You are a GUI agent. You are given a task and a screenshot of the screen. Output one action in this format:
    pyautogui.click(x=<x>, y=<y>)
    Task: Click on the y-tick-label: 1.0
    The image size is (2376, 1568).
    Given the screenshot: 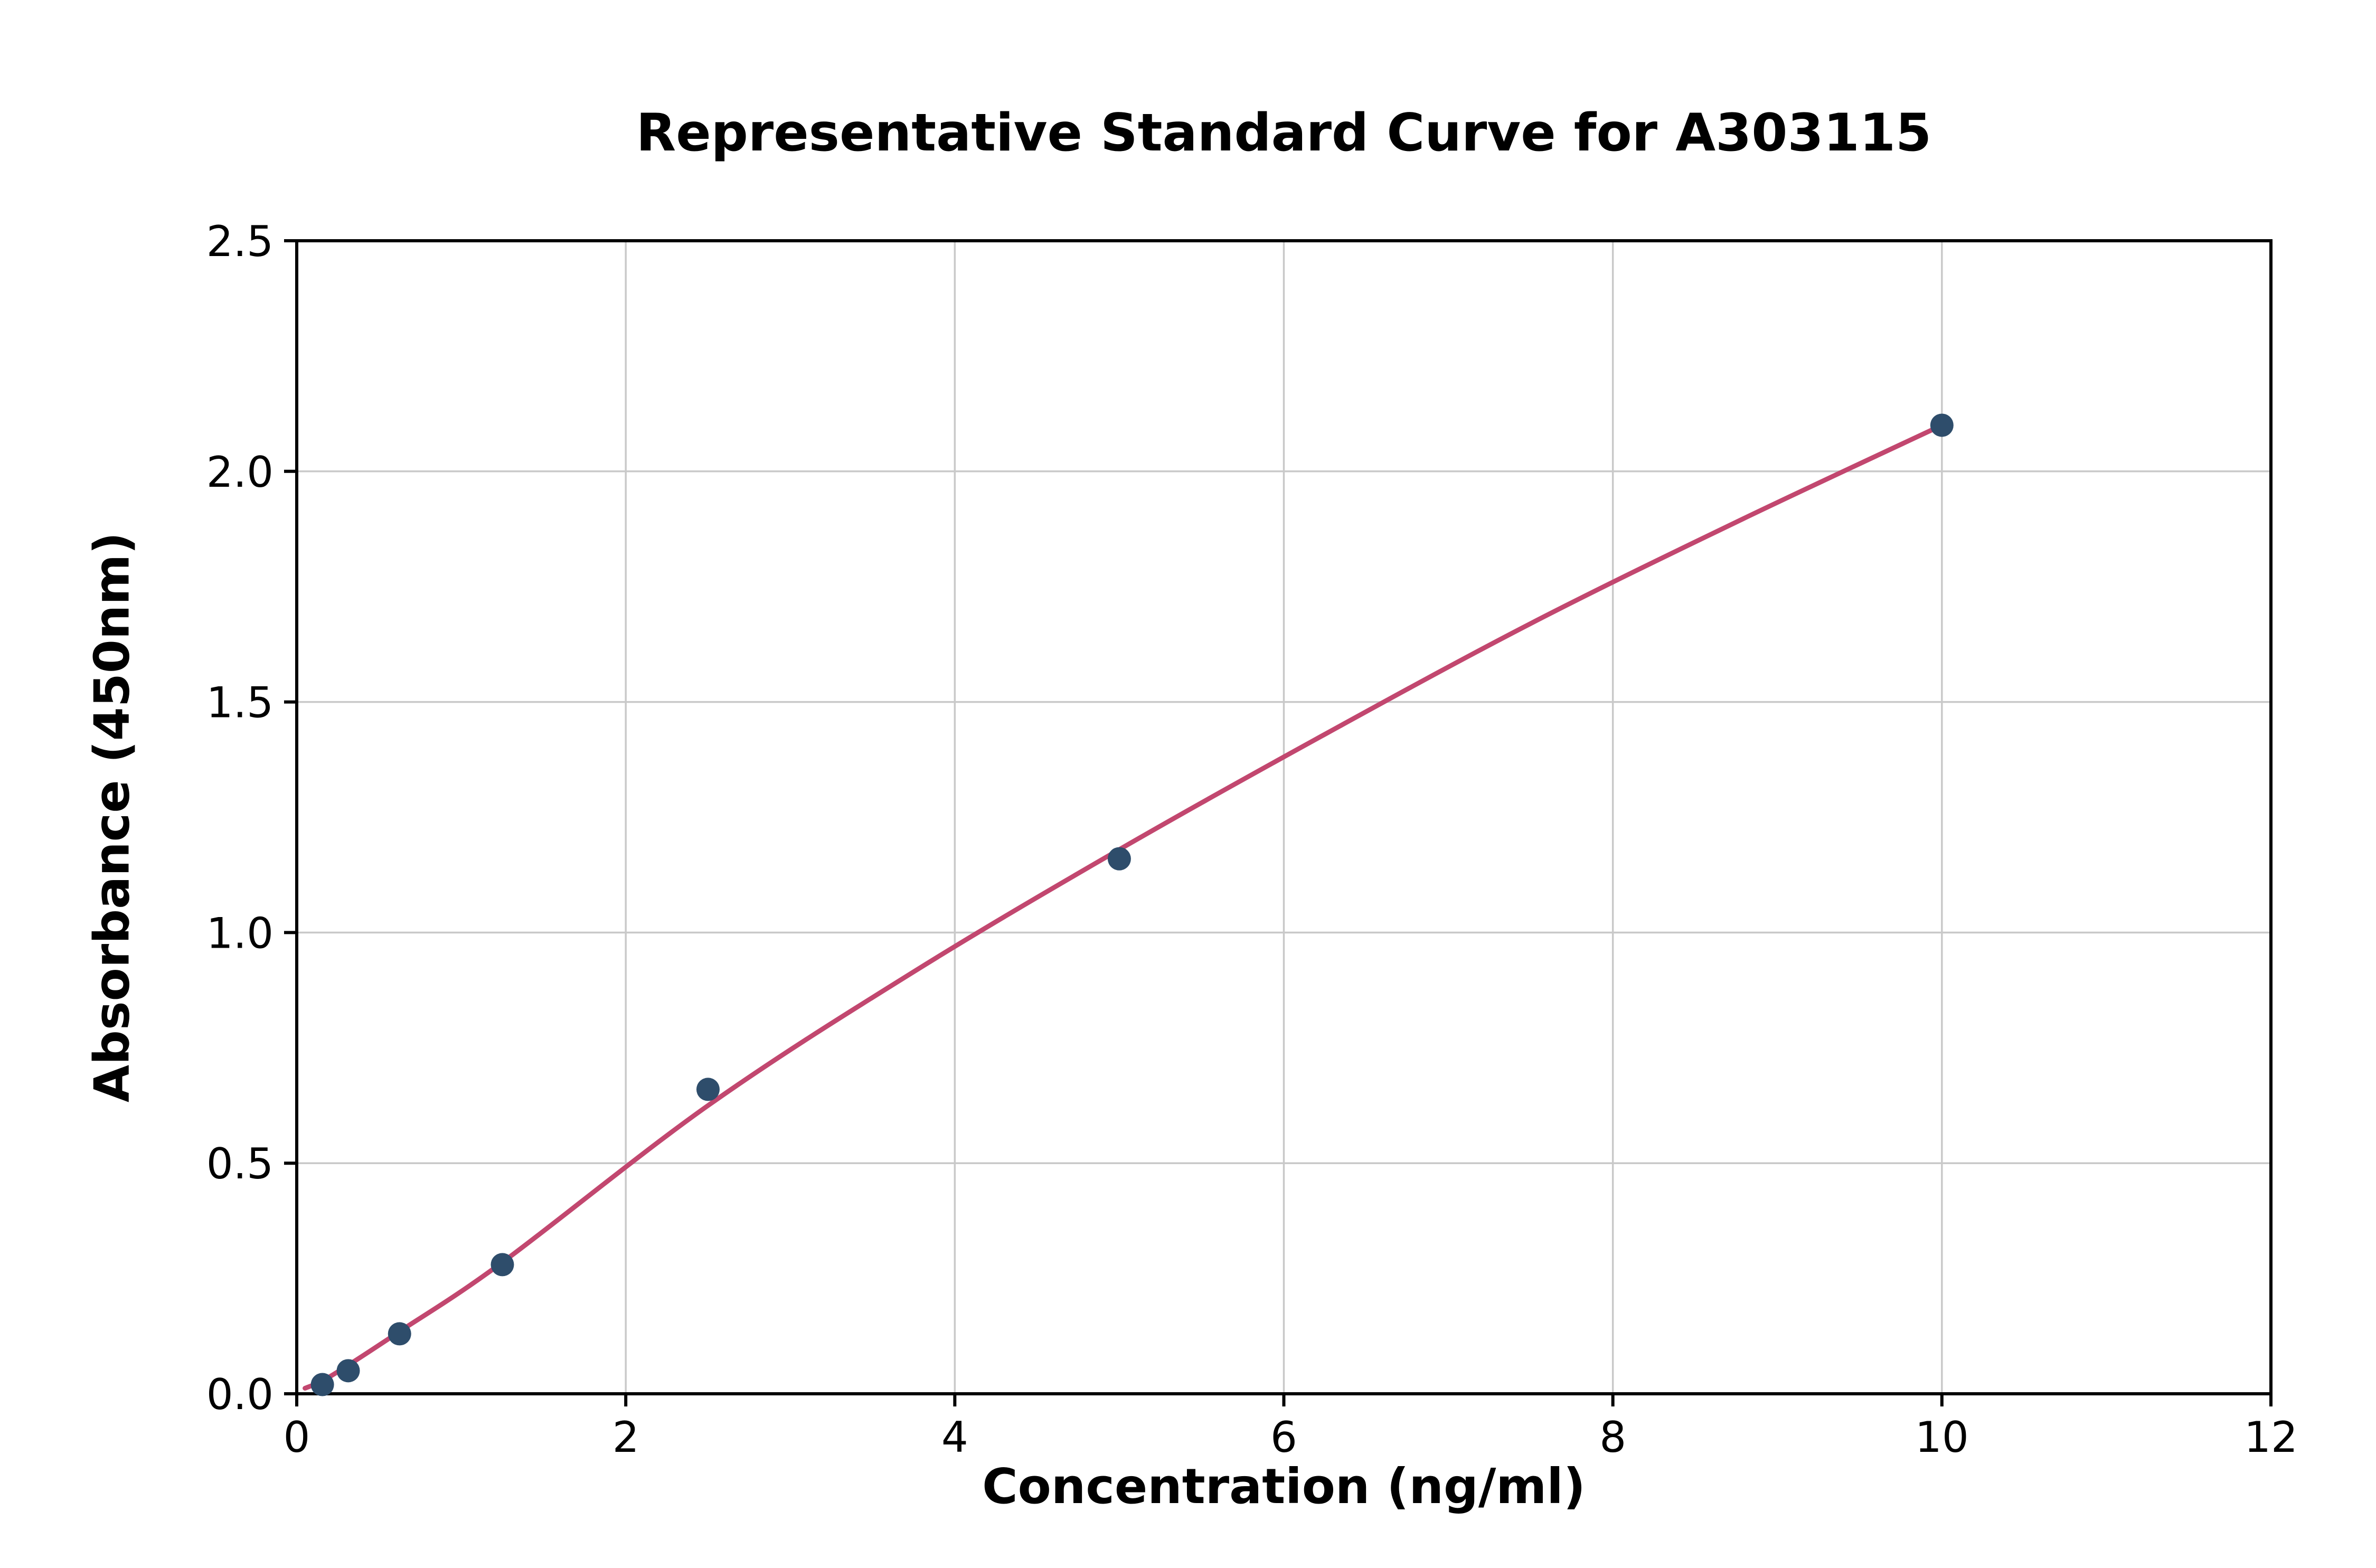 What is the action you would take?
    pyautogui.click(x=240, y=934)
    